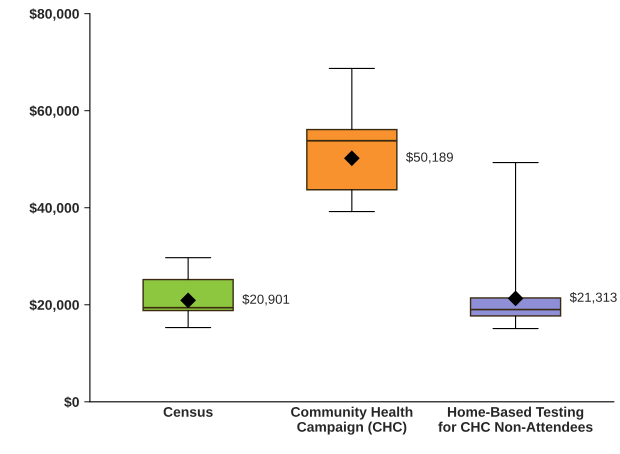 The height and width of the screenshot is (454, 620). I want to click on y-tick-label: $80,000, so click(54, 14).